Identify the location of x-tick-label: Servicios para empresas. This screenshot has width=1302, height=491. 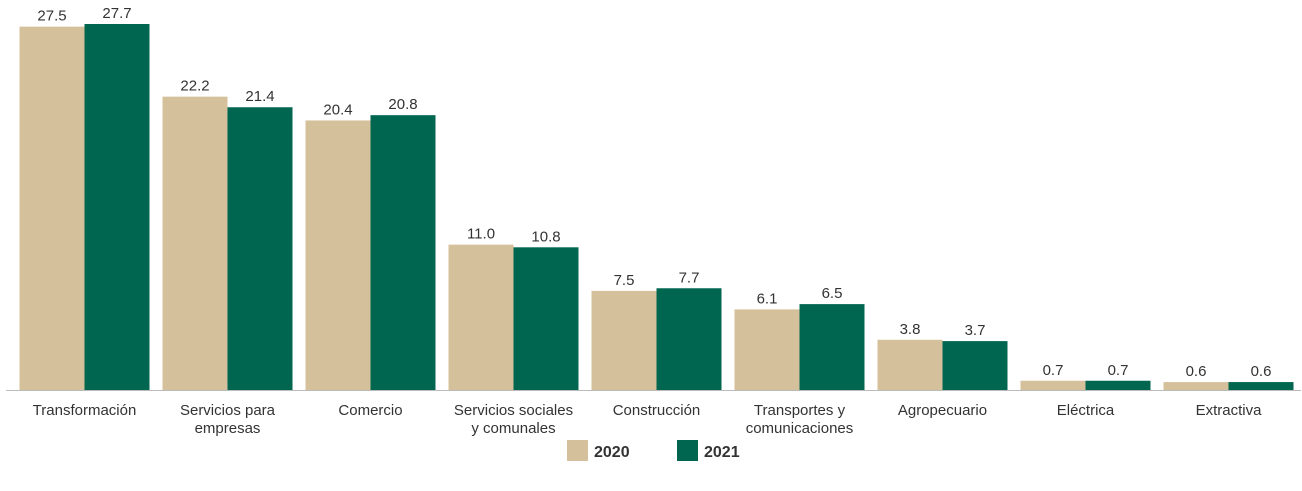
(227, 419).